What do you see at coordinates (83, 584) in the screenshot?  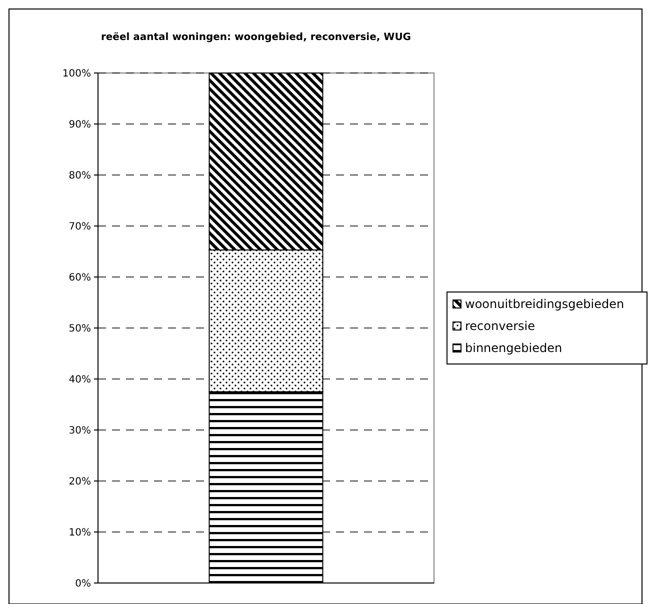 I see `y-tick-label: 0%` at bounding box center [83, 584].